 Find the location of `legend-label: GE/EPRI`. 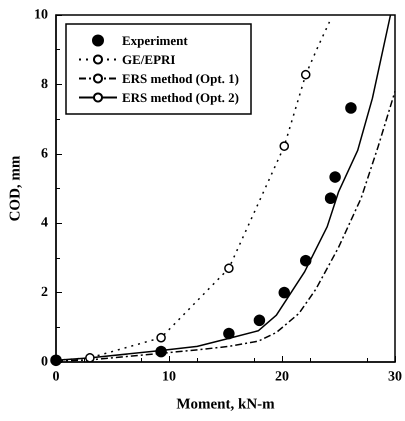

legend-label: GE/EPRI is located at coordinates (149, 59).